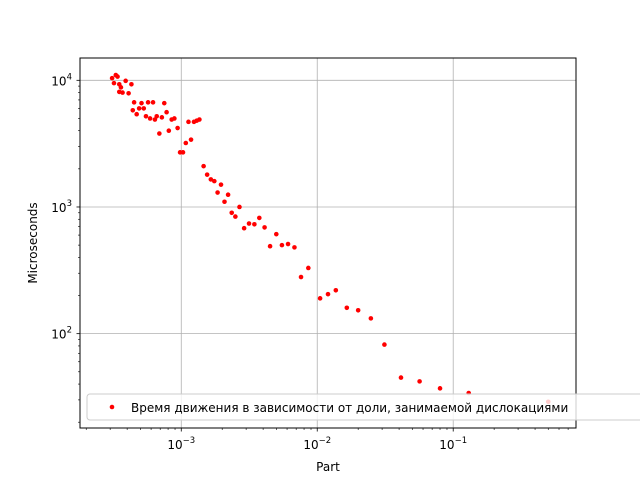  I want to click on x-tick-label: 10⁻², so click(317, 444).